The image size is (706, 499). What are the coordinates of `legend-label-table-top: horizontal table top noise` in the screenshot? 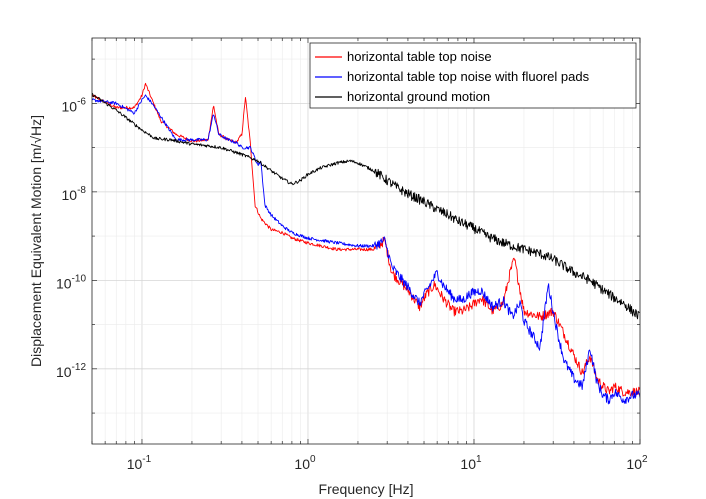 It's located at (419, 56).